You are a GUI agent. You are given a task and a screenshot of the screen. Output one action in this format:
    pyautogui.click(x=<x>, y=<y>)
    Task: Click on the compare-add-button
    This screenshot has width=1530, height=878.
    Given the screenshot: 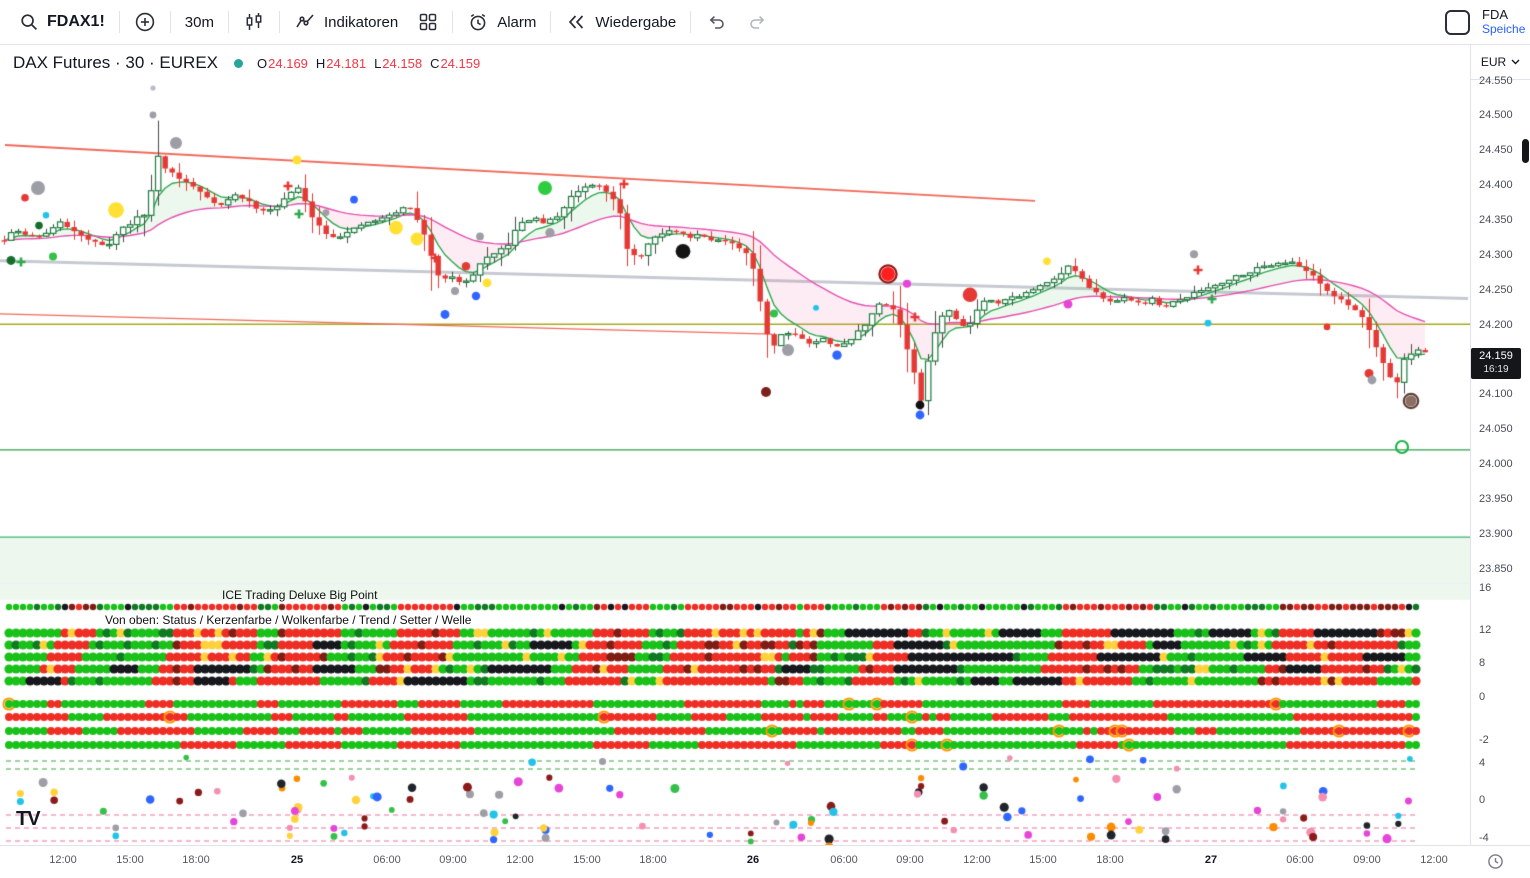 What is the action you would take?
    pyautogui.click(x=145, y=22)
    